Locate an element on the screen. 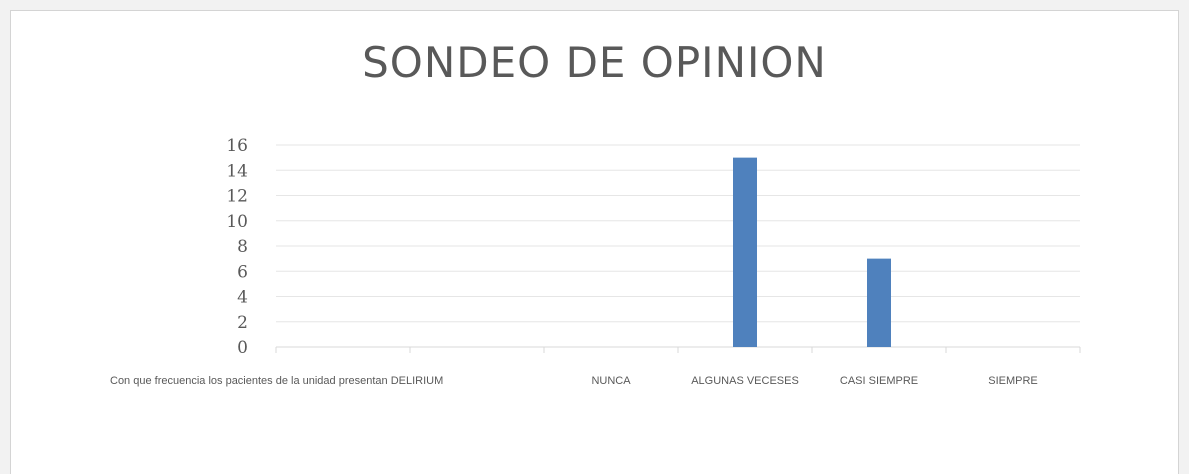  x-tick-label: NUNCA is located at coordinates (611, 381).